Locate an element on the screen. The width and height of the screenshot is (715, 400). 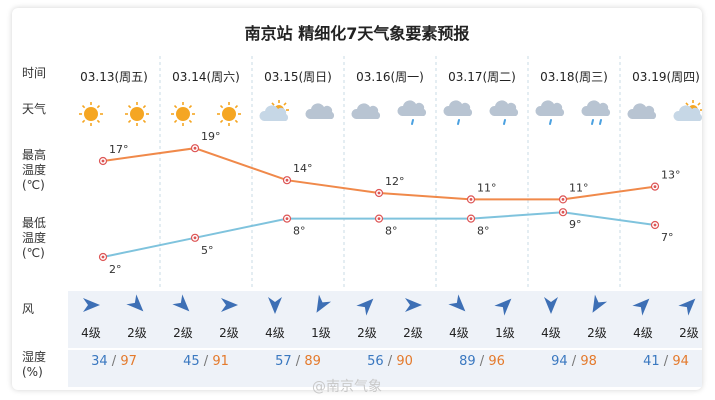
humidity-value: 56 / 90 is located at coordinates (390, 361).